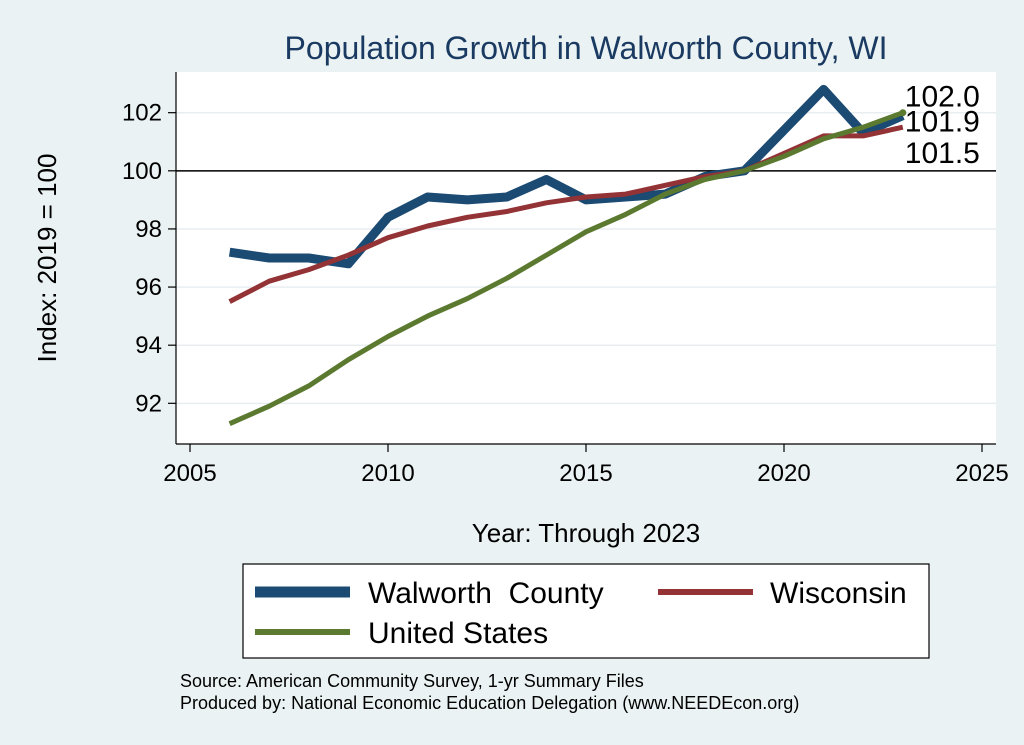 The image size is (1024, 745). I want to click on y-tick-label-102: 102, so click(142, 113).